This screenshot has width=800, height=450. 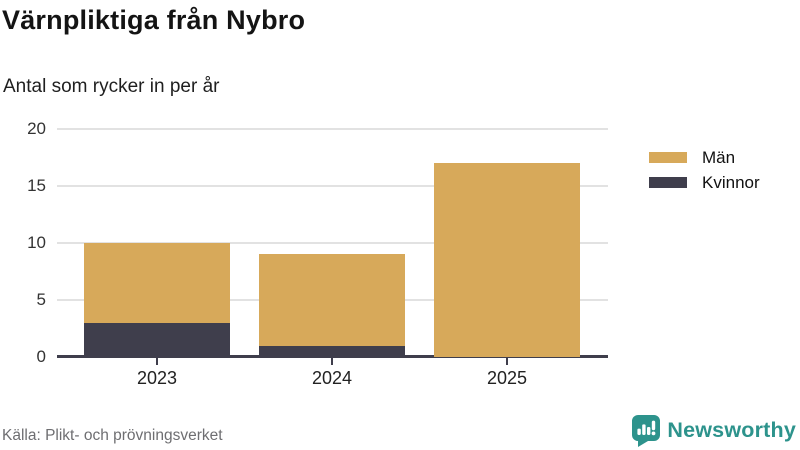 I want to click on x-tick-label-2025: 2025, so click(x=507, y=378).